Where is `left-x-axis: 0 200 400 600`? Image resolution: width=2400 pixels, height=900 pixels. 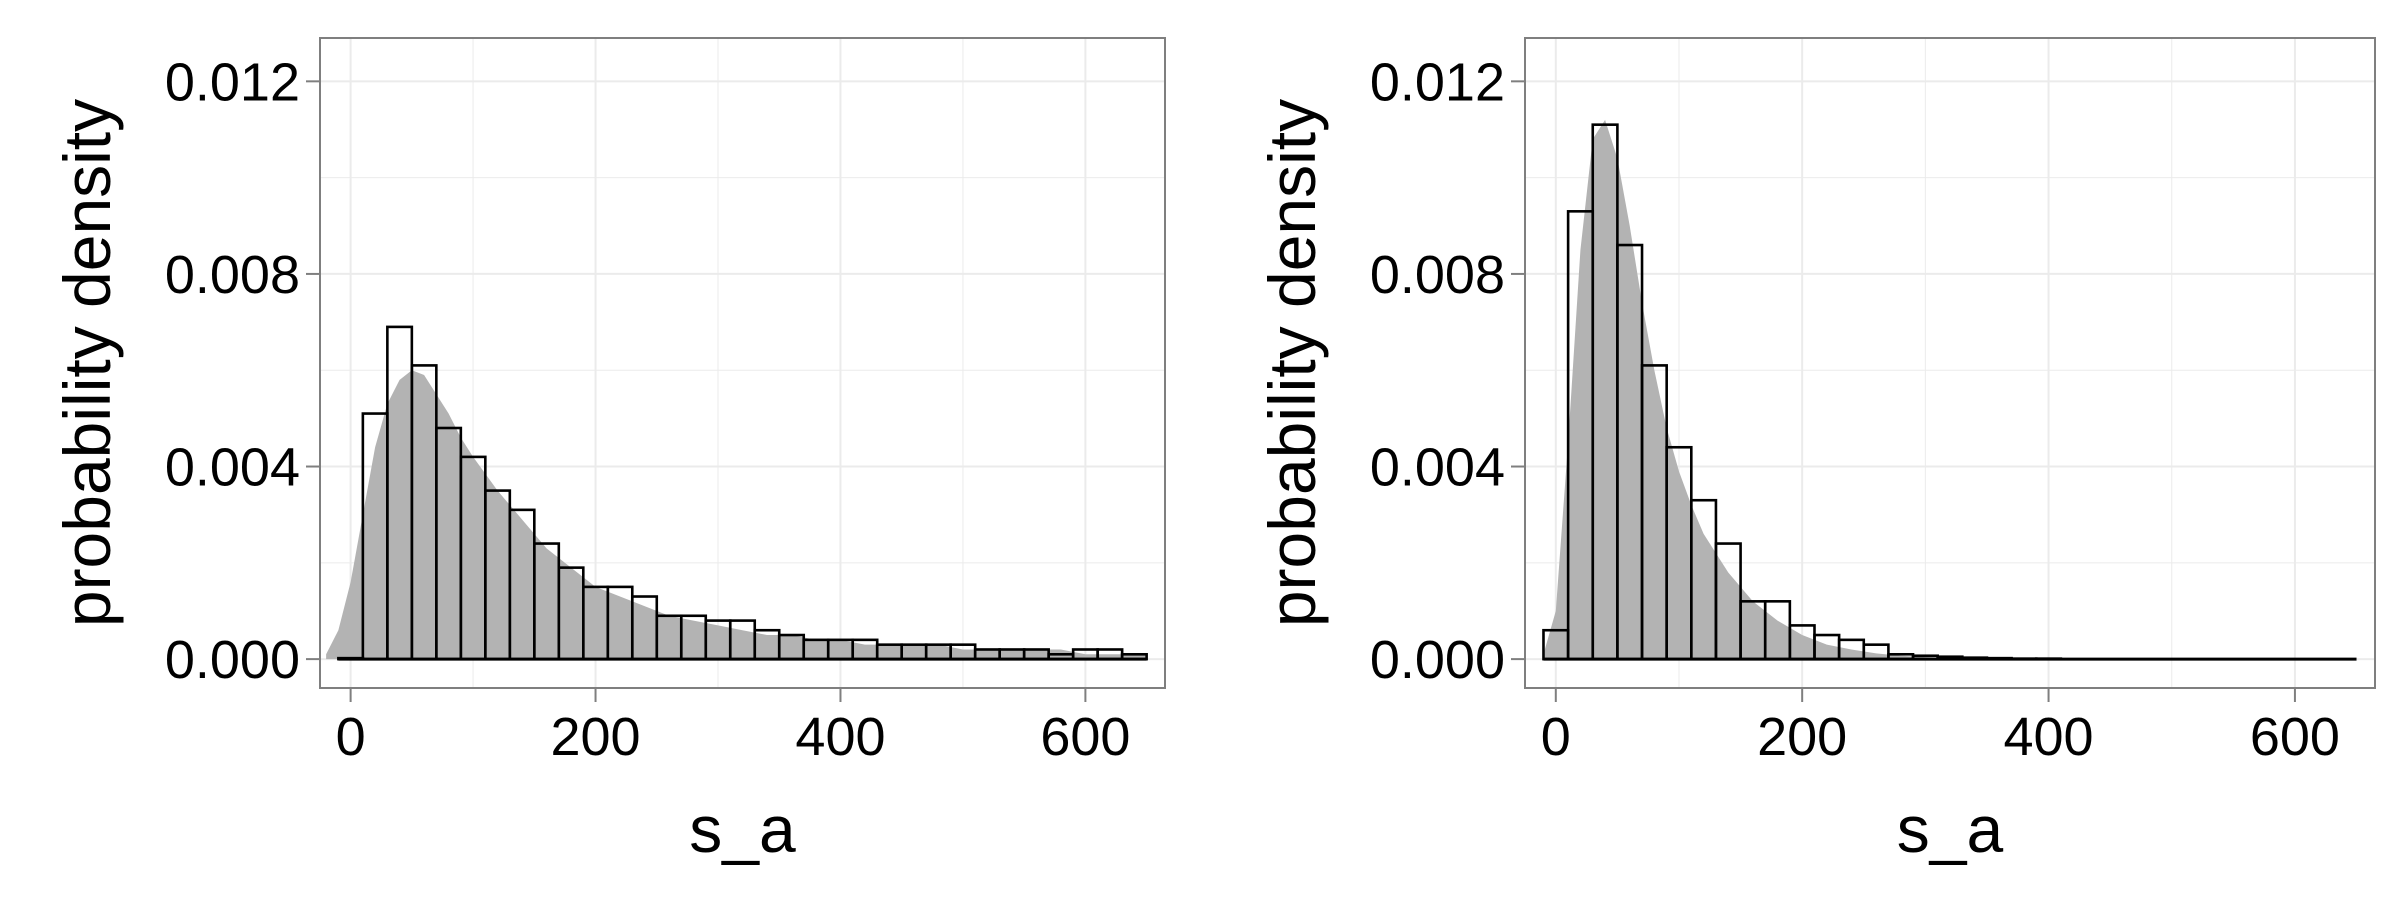 left-x-axis: 0 200 400 600 is located at coordinates (733, 727).